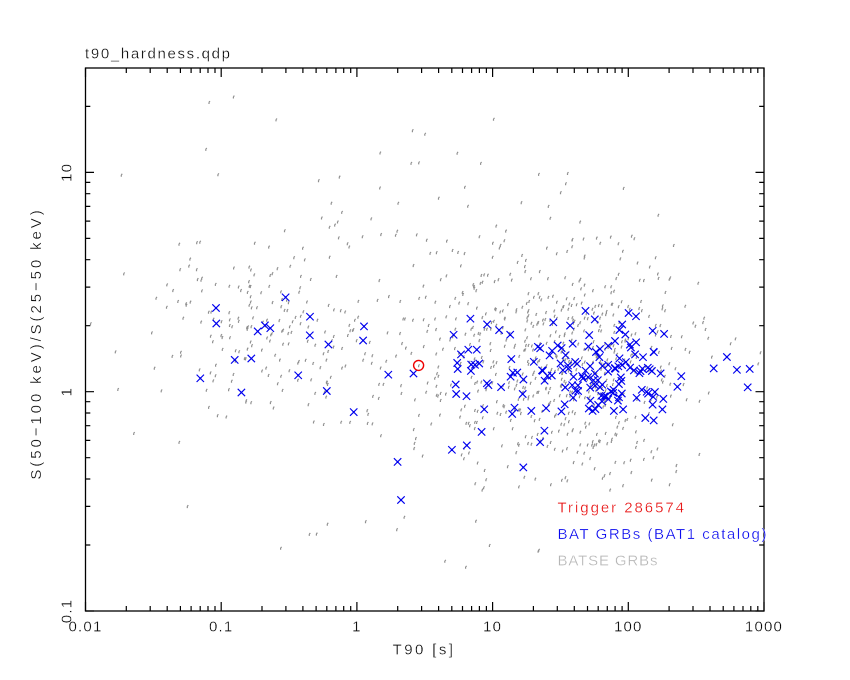 The height and width of the screenshot is (680, 850). What do you see at coordinates (628, 627) in the screenshot?
I see `svg-text: 100` at bounding box center [628, 627].